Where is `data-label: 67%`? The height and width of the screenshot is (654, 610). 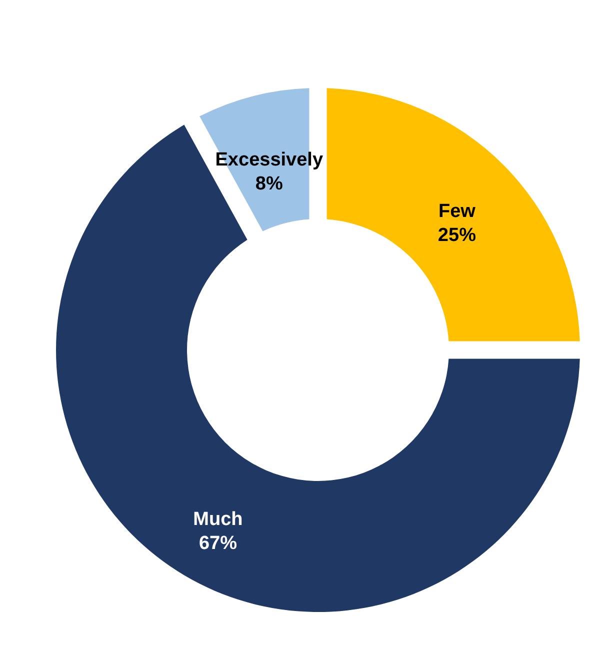 data-label: 67% is located at coordinates (218, 543).